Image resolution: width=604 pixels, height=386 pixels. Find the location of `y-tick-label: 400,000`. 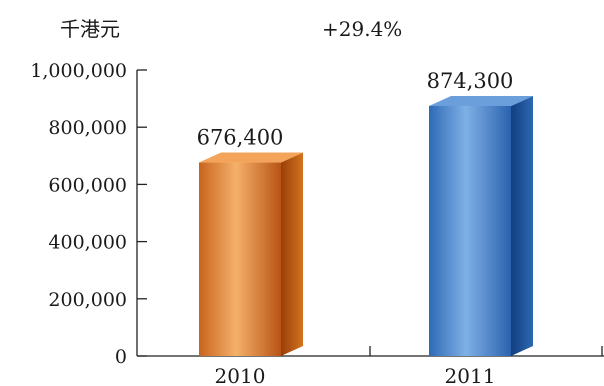

y-tick-label: 400,000 is located at coordinates (87, 243).